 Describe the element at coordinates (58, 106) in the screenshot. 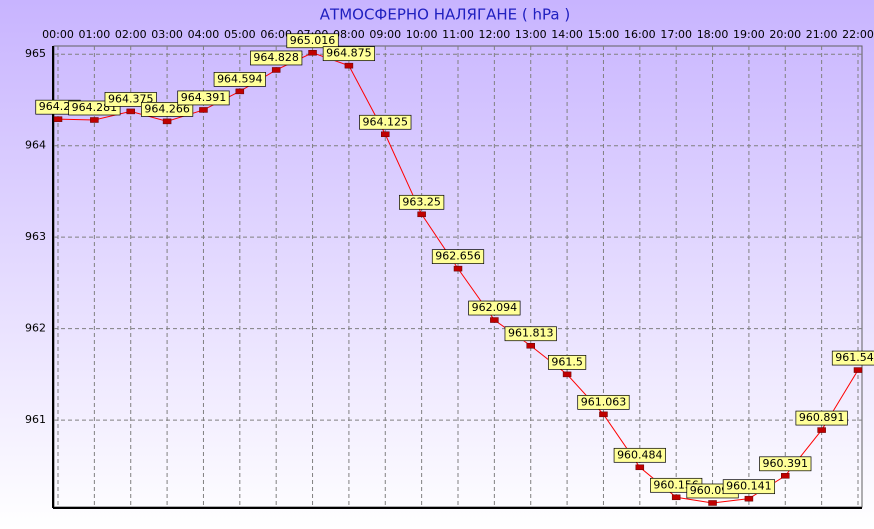

I see `data-label: 964.29` at that location.